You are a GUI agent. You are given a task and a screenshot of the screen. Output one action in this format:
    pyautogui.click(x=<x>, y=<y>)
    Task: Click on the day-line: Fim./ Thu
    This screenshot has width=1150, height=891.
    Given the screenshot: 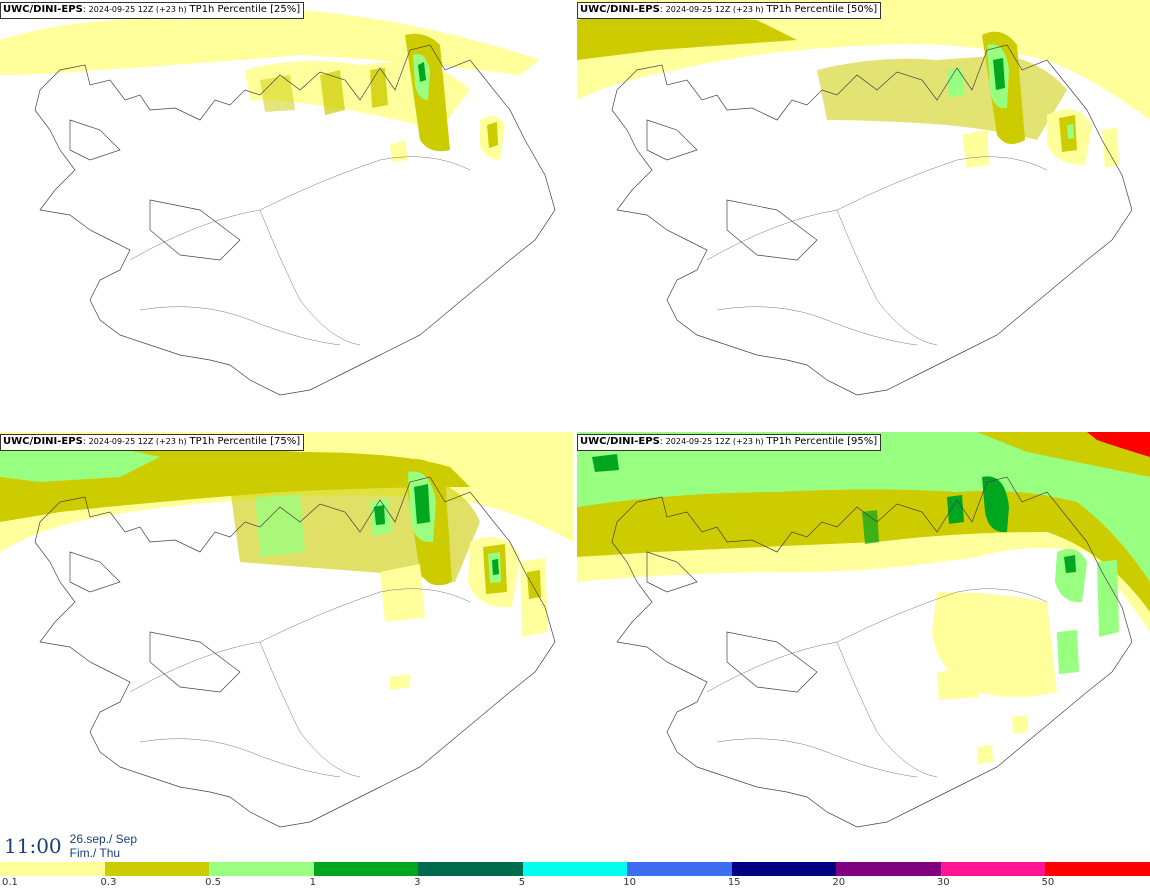 What is the action you would take?
    pyautogui.click(x=95, y=853)
    